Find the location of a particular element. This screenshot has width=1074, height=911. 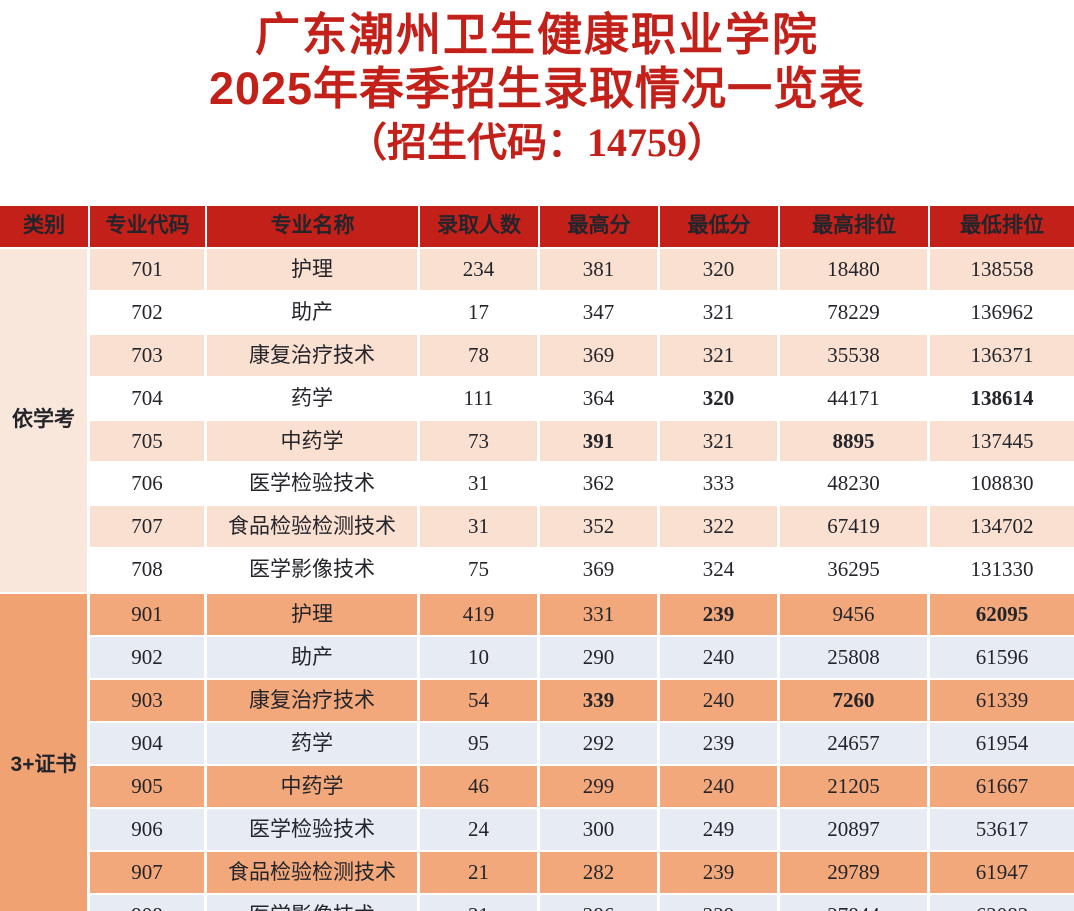

cell-lowest-score: 322 is located at coordinates (720, 528).